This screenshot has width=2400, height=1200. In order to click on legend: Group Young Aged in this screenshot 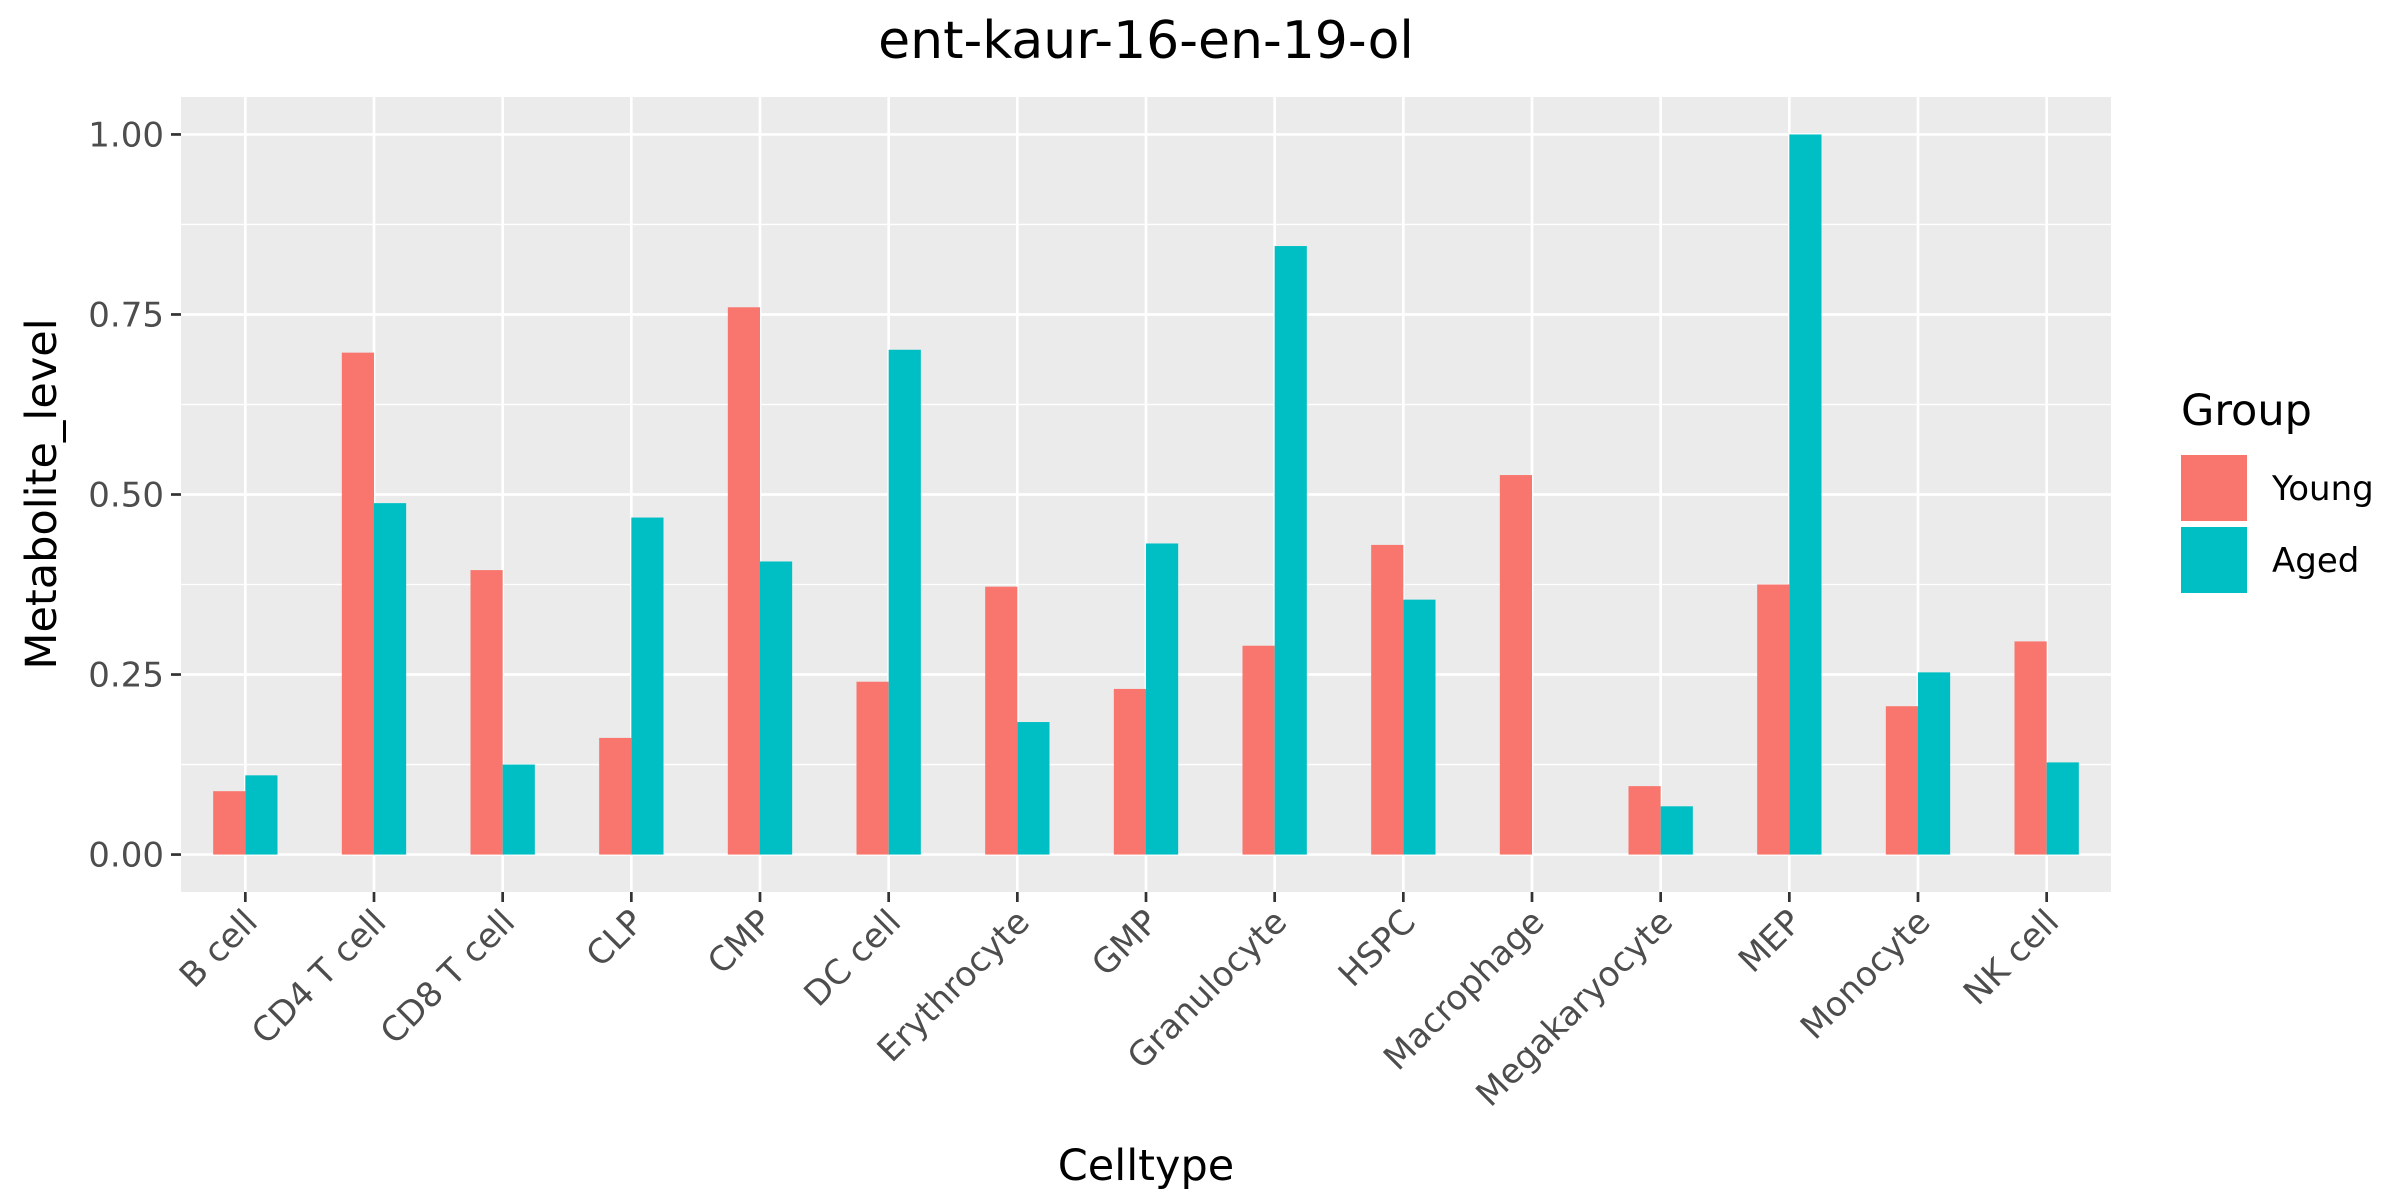, I will do `click(2277, 489)`.